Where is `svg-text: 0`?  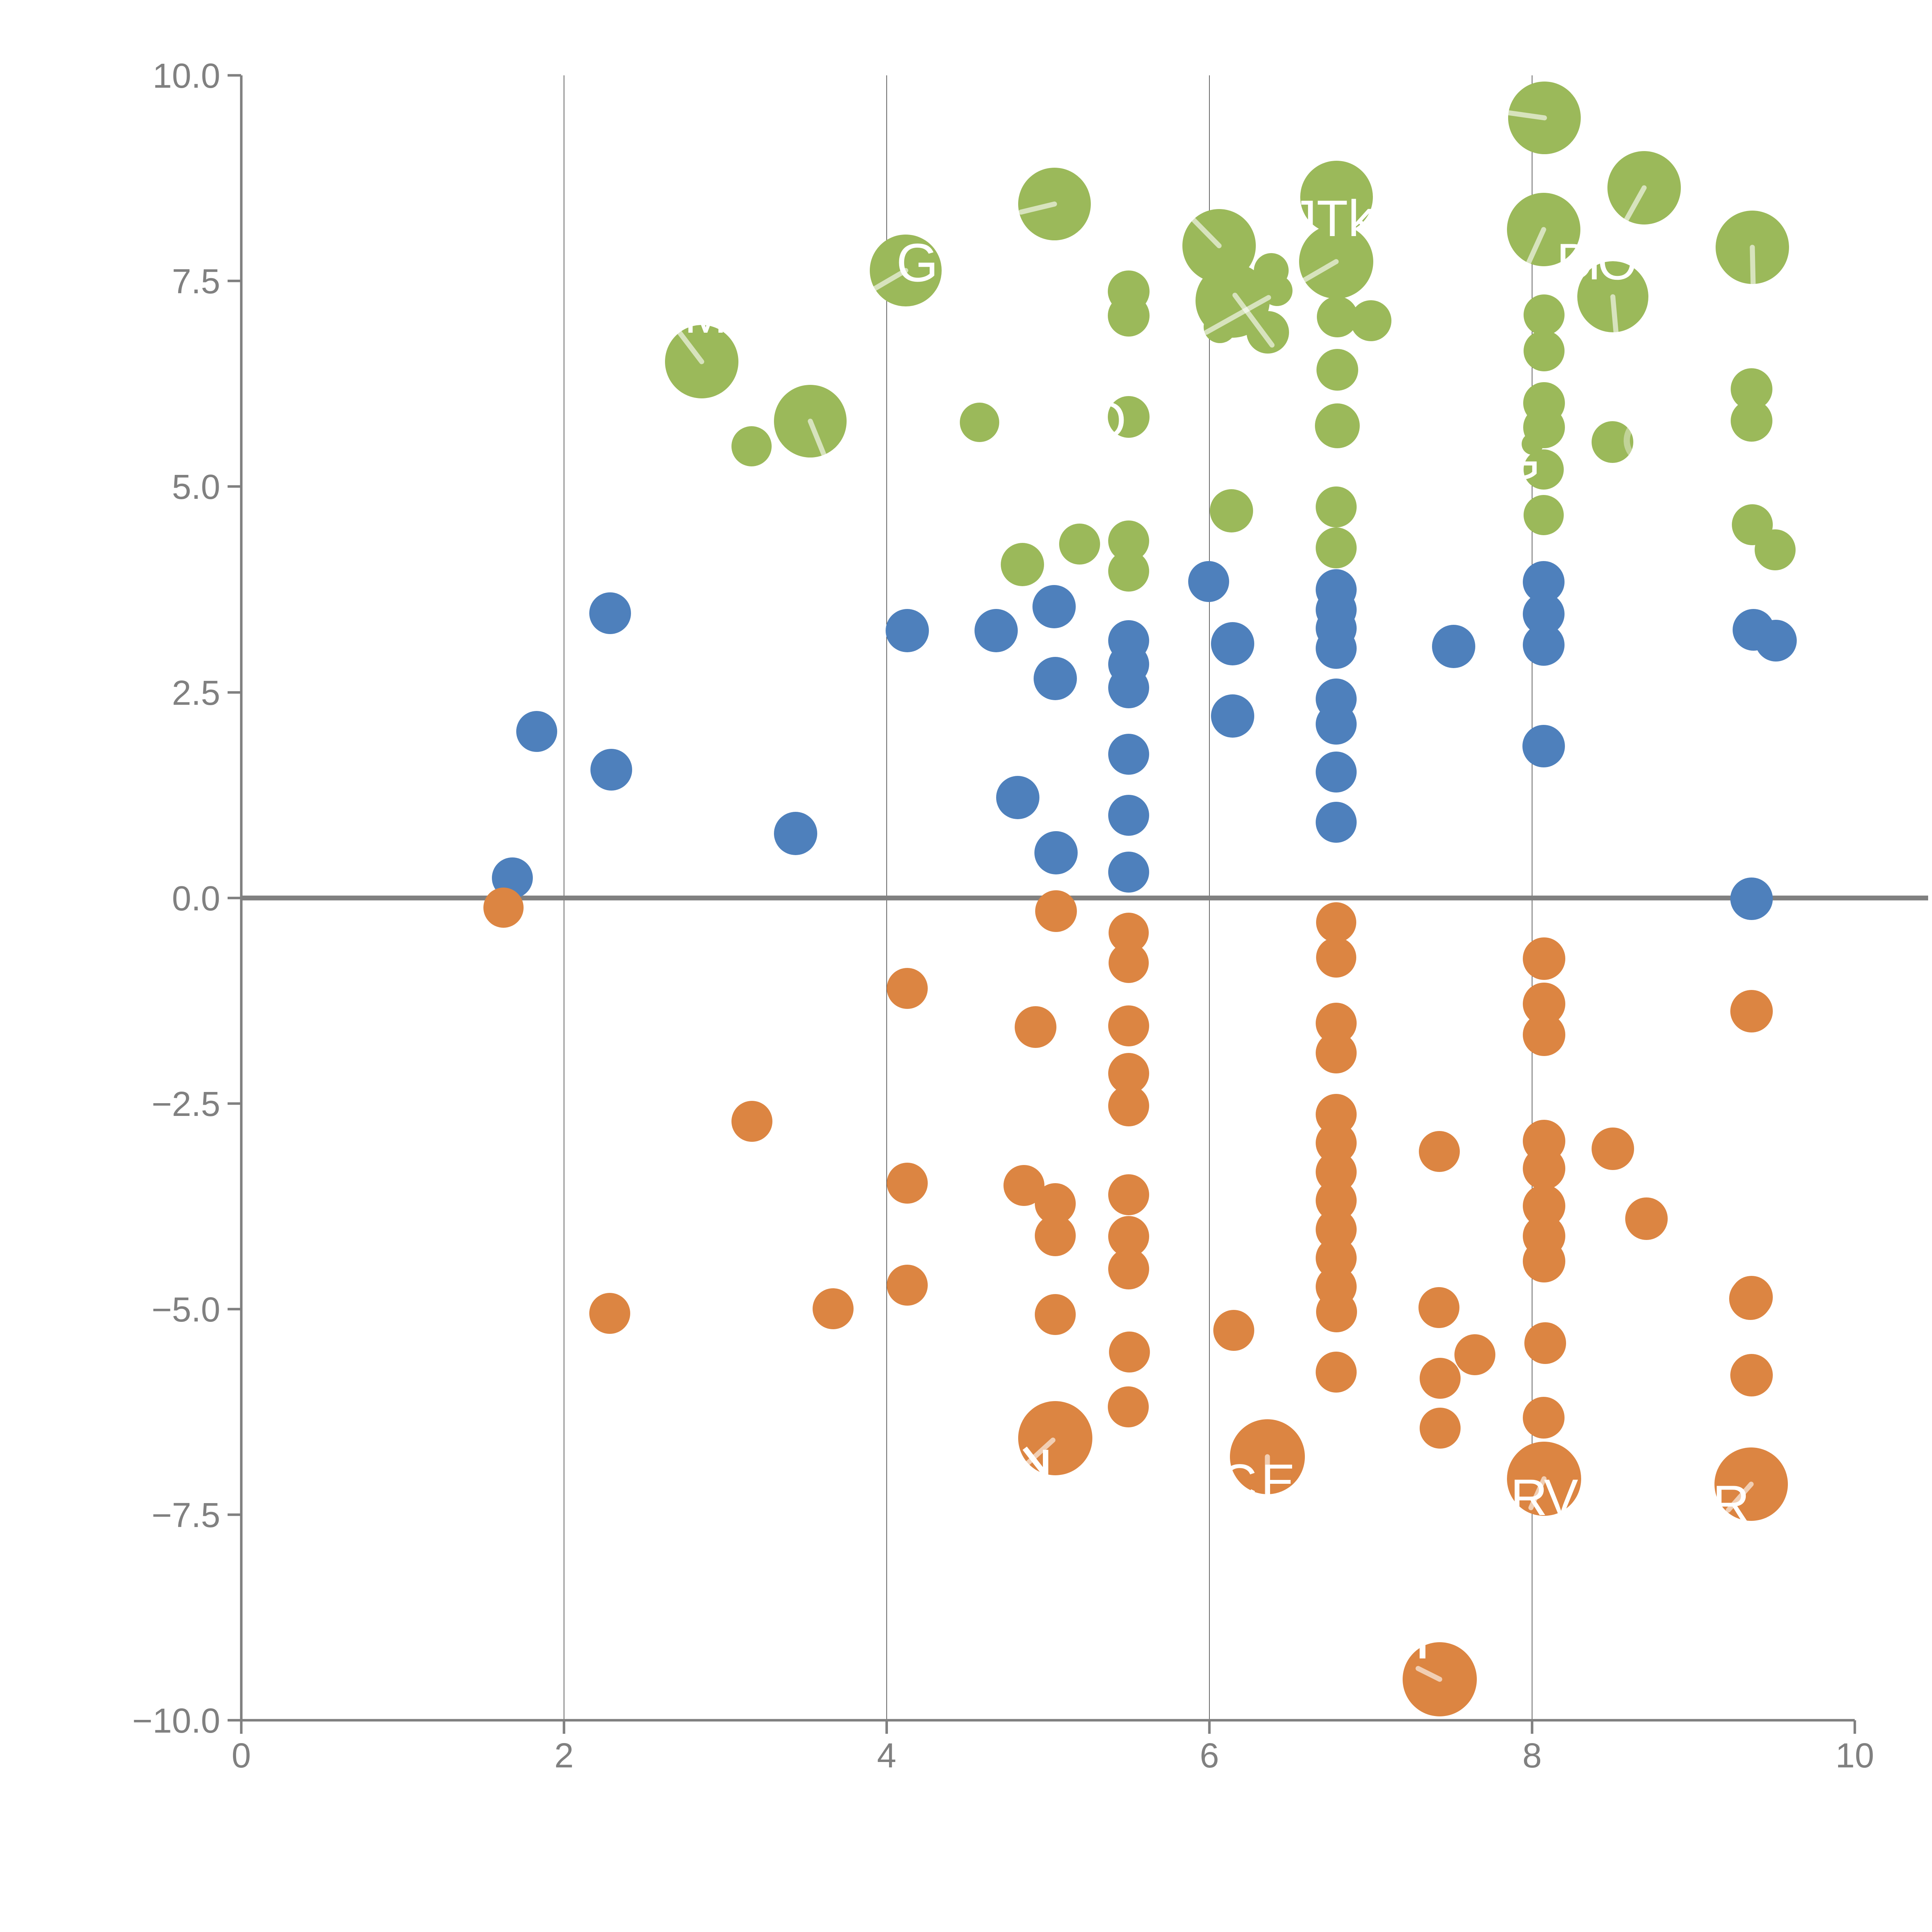
svg-text: 0 is located at coordinates (241, 1756).